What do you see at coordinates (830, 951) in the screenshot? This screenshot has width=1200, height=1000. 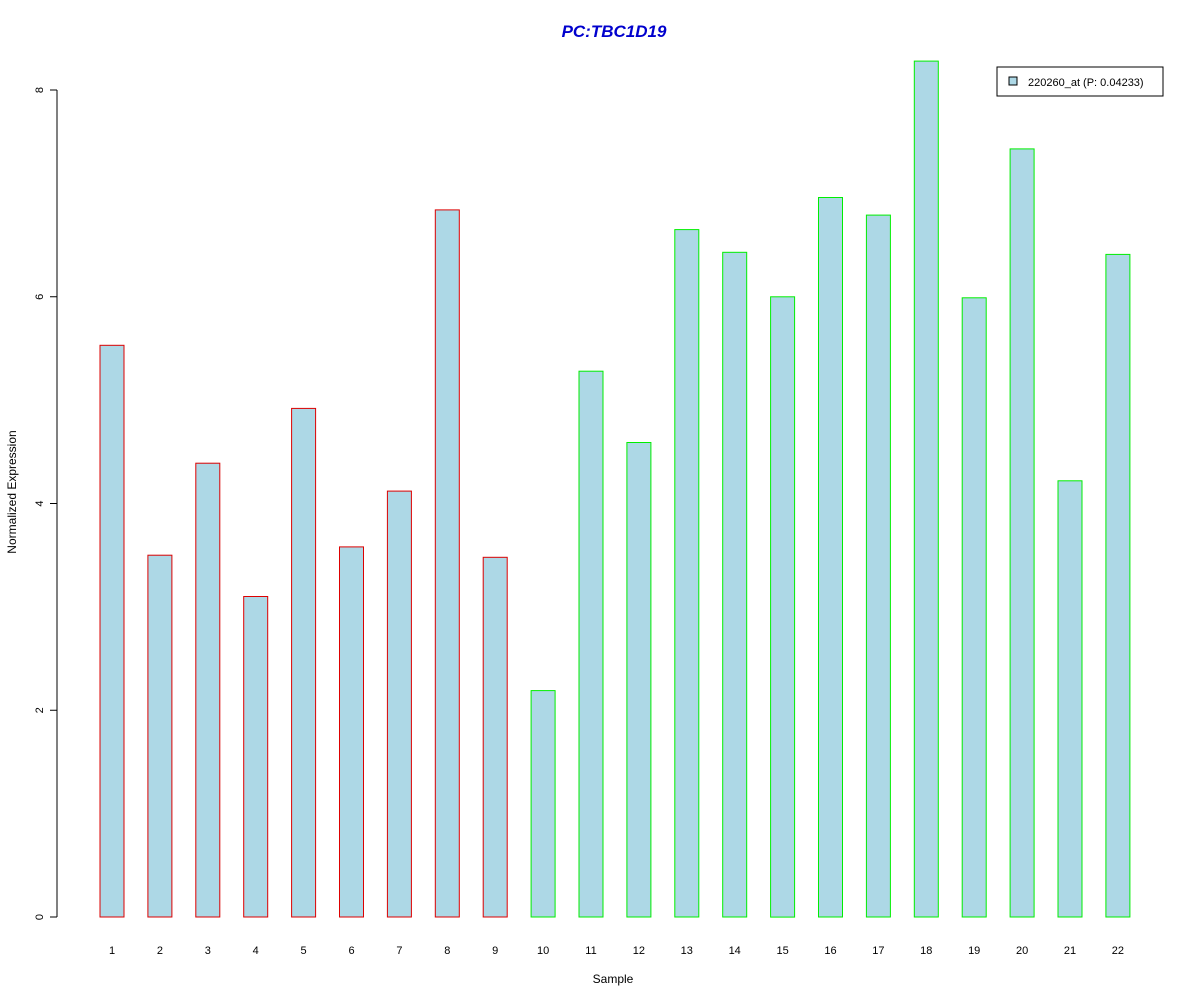 I see `x-tick-label: 16` at bounding box center [830, 951].